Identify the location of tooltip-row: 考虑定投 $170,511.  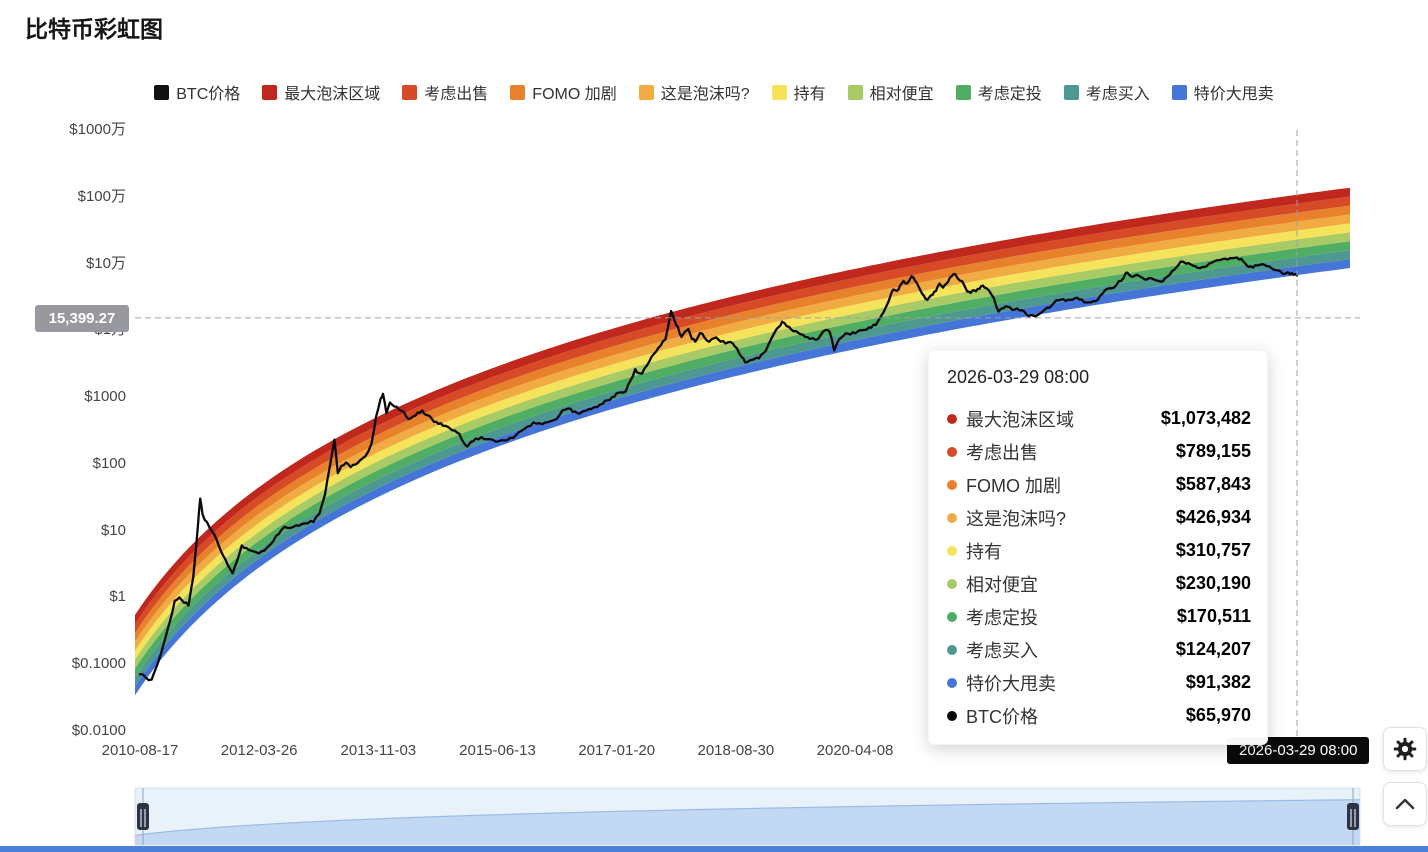
(1098, 616).